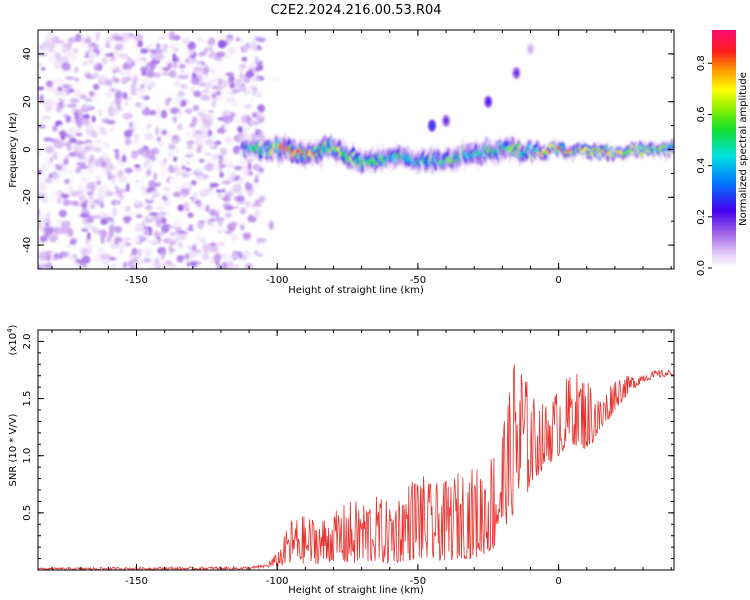 The height and width of the screenshot is (600, 750). I want to click on svg-text: (x104), so click(12, 339).